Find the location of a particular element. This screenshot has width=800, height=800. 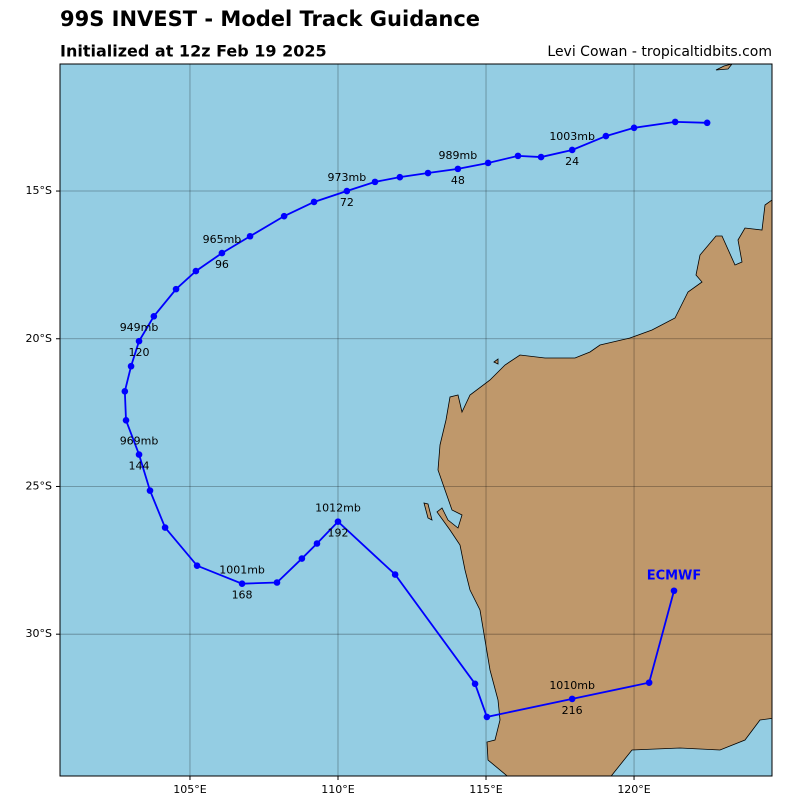

hour-label: 48 is located at coordinates (458, 180).